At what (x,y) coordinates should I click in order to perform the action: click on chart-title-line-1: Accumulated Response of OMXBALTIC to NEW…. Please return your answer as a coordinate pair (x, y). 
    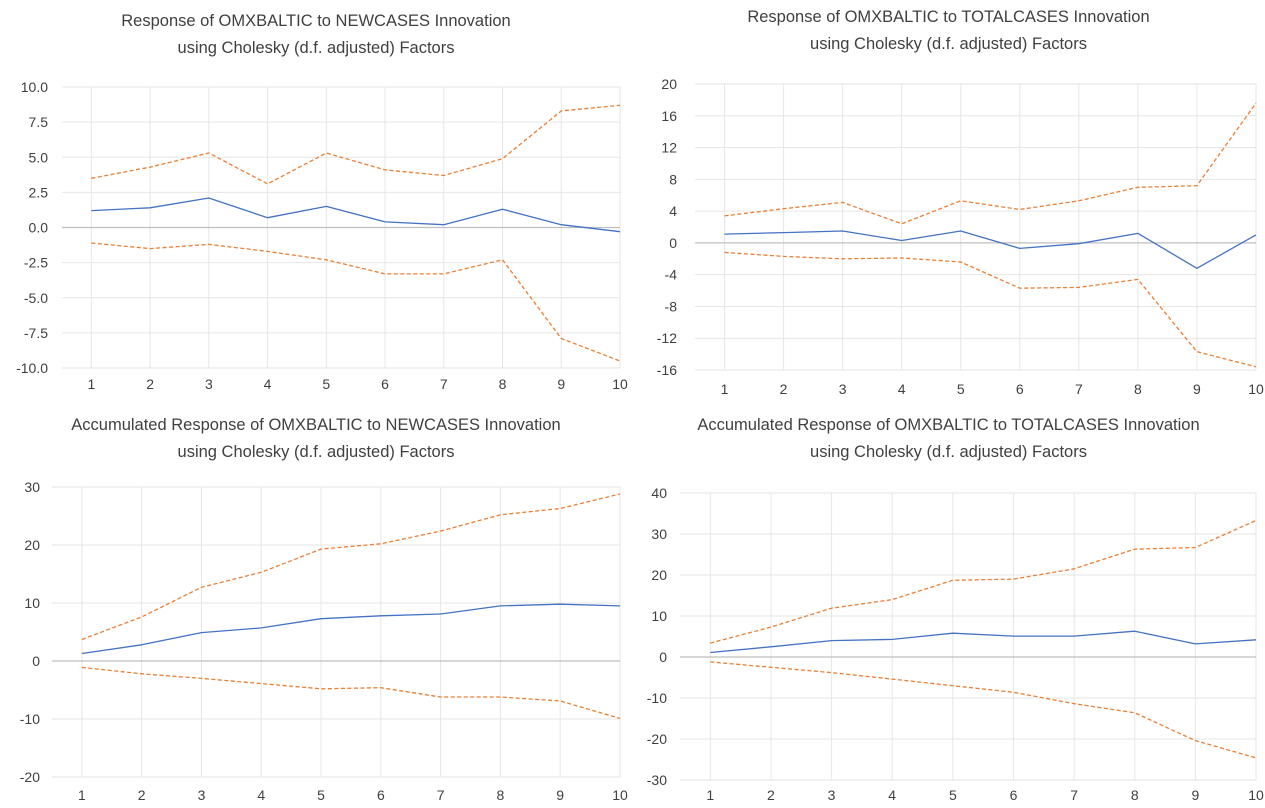
    Looking at the image, I should click on (316, 425).